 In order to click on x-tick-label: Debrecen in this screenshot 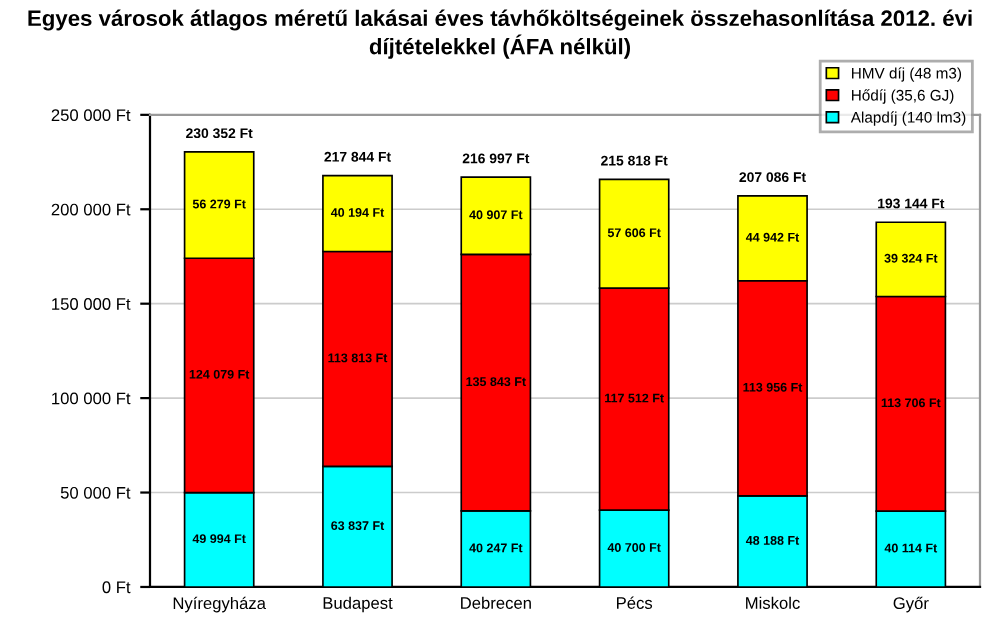, I will do `click(496, 602)`.